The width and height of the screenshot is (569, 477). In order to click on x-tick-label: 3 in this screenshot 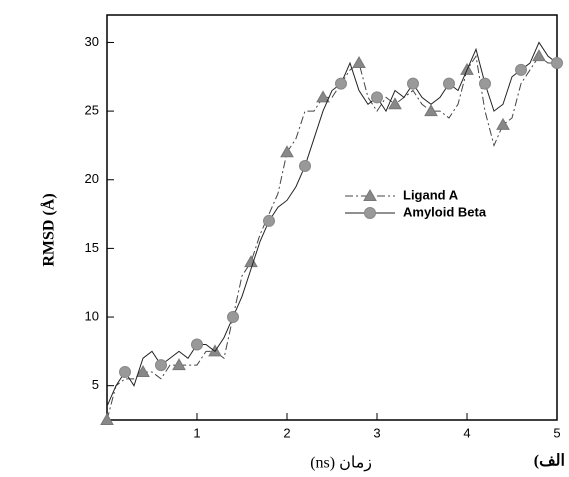, I will do `click(376, 432)`.